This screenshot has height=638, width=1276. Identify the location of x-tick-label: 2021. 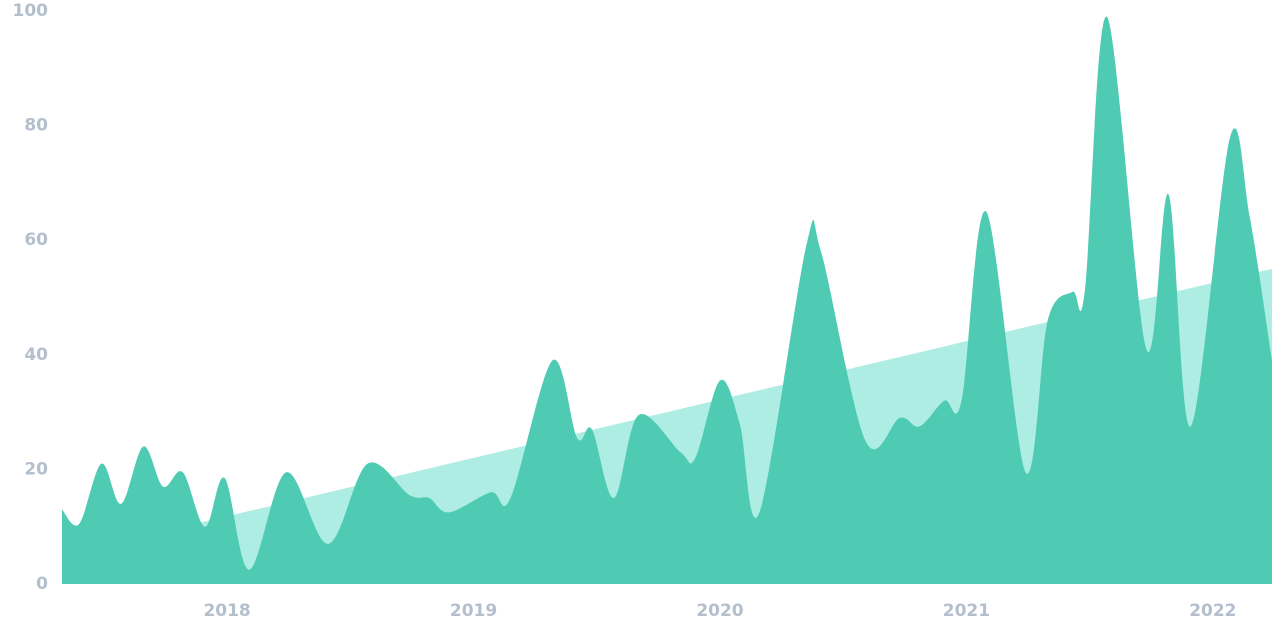
(966, 611).